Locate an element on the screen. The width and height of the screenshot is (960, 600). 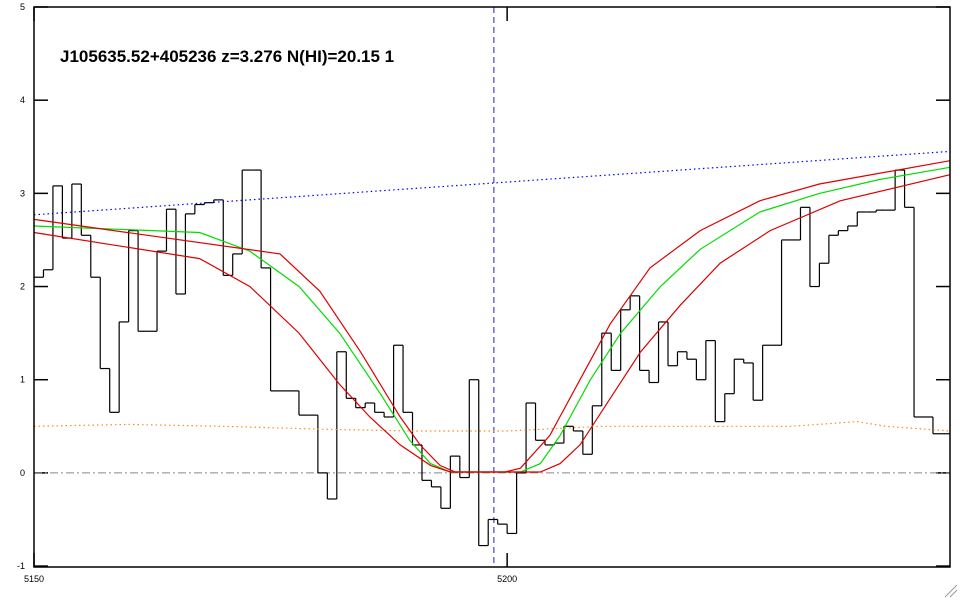
y-tick-label: 0 is located at coordinates (22, 473).